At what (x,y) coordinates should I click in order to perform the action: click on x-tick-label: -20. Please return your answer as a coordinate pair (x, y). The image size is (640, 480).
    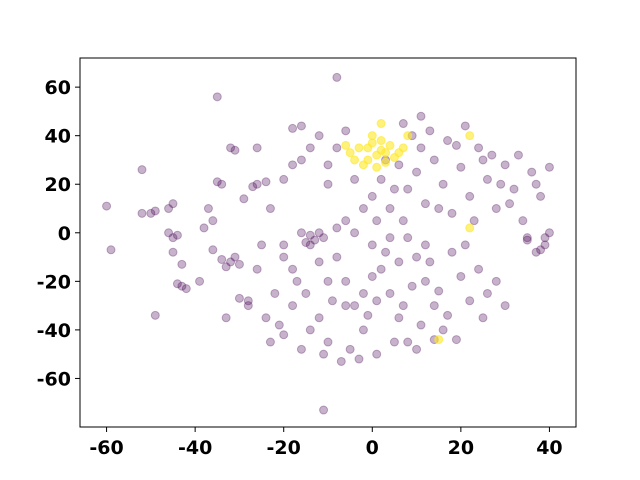
    Looking at the image, I should click on (284, 448).